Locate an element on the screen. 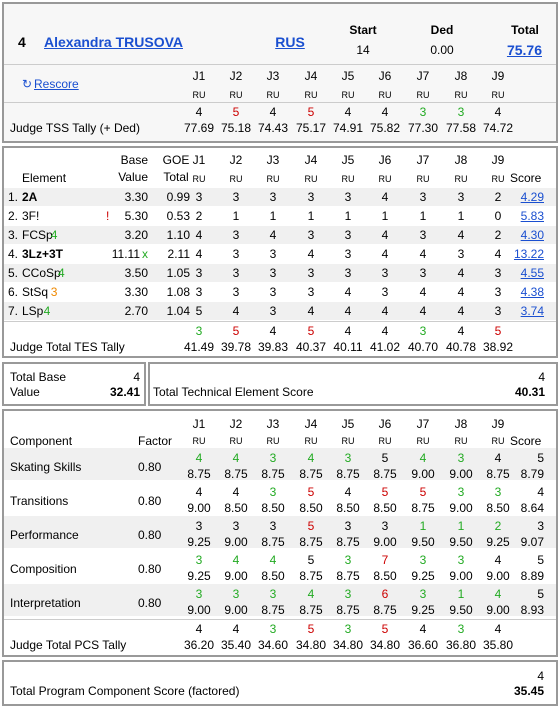 The width and height of the screenshot is (560, 722). tally-value: 75.18 is located at coordinates (236, 128).